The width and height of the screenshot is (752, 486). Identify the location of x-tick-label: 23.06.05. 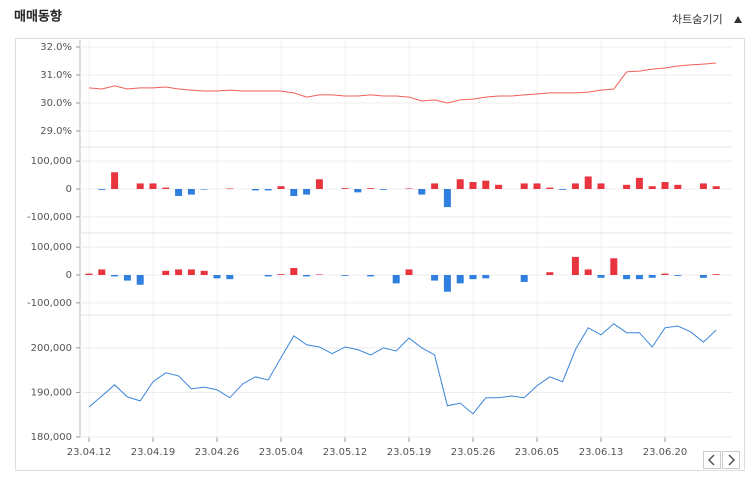
(537, 452).